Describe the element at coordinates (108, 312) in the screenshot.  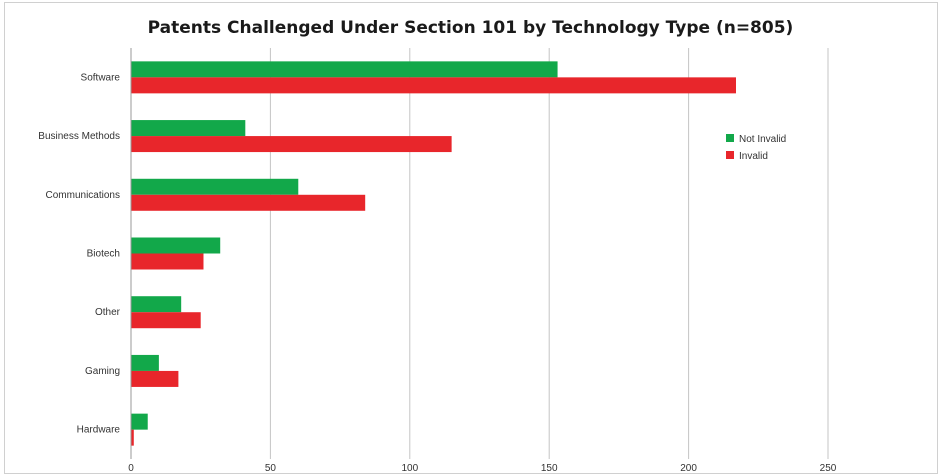
I see `category-label: Other` at that location.